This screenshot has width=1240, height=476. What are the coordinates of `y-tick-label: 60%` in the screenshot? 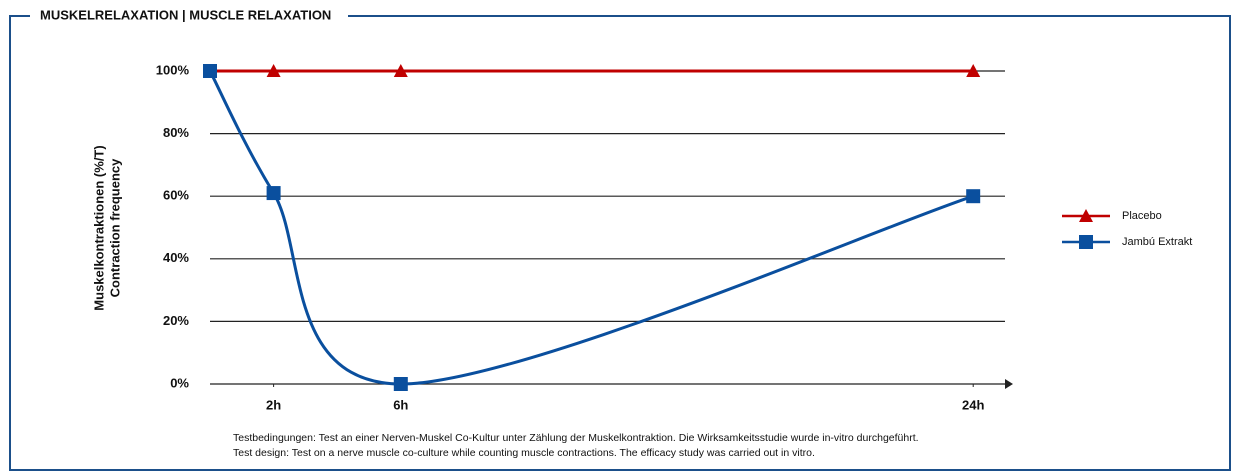 It's located at (176, 195).